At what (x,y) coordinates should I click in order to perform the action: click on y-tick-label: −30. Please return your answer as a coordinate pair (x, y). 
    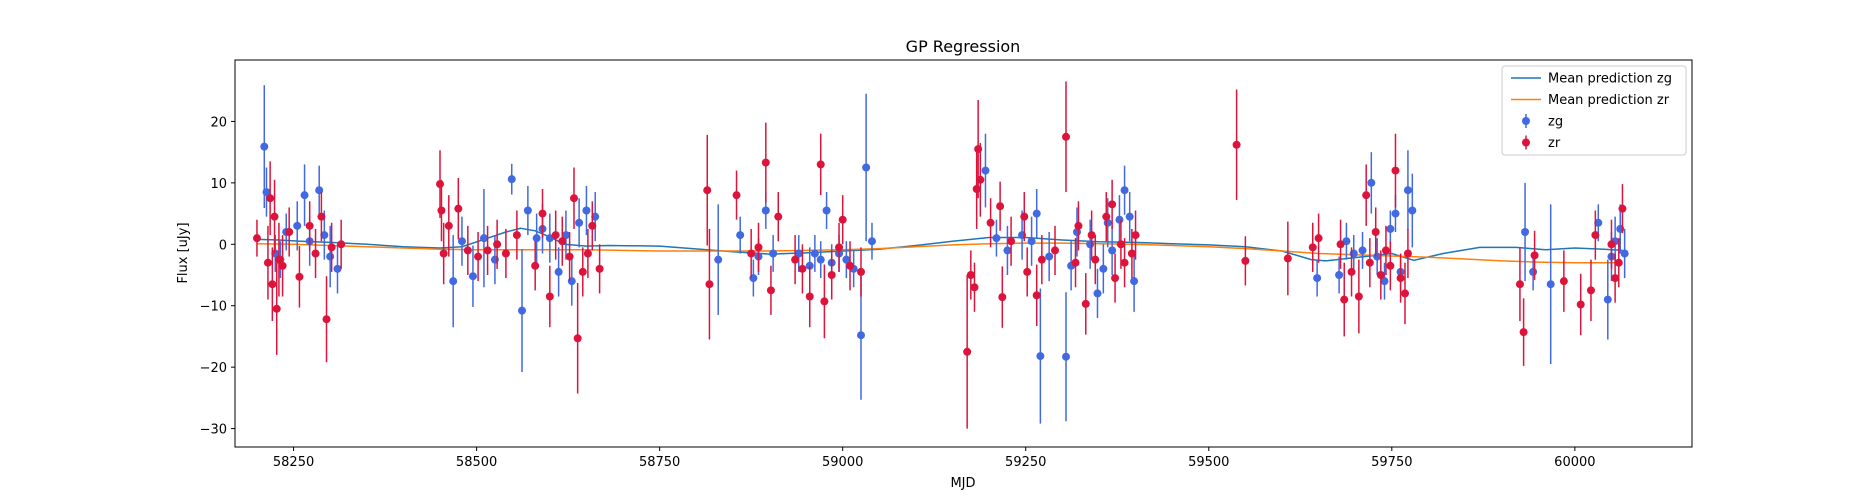
    Looking at the image, I should click on (213, 430).